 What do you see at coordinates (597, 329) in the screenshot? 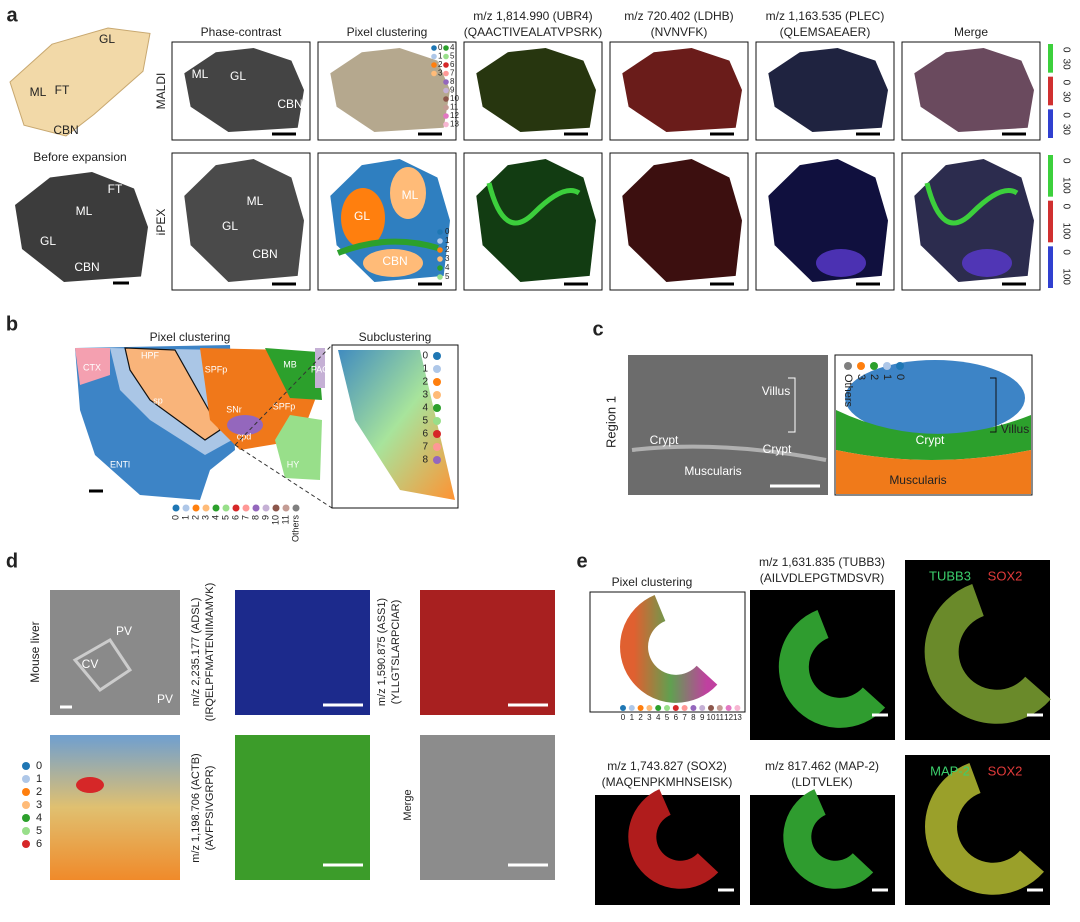
I see `panel-label: c` at bounding box center [597, 329].